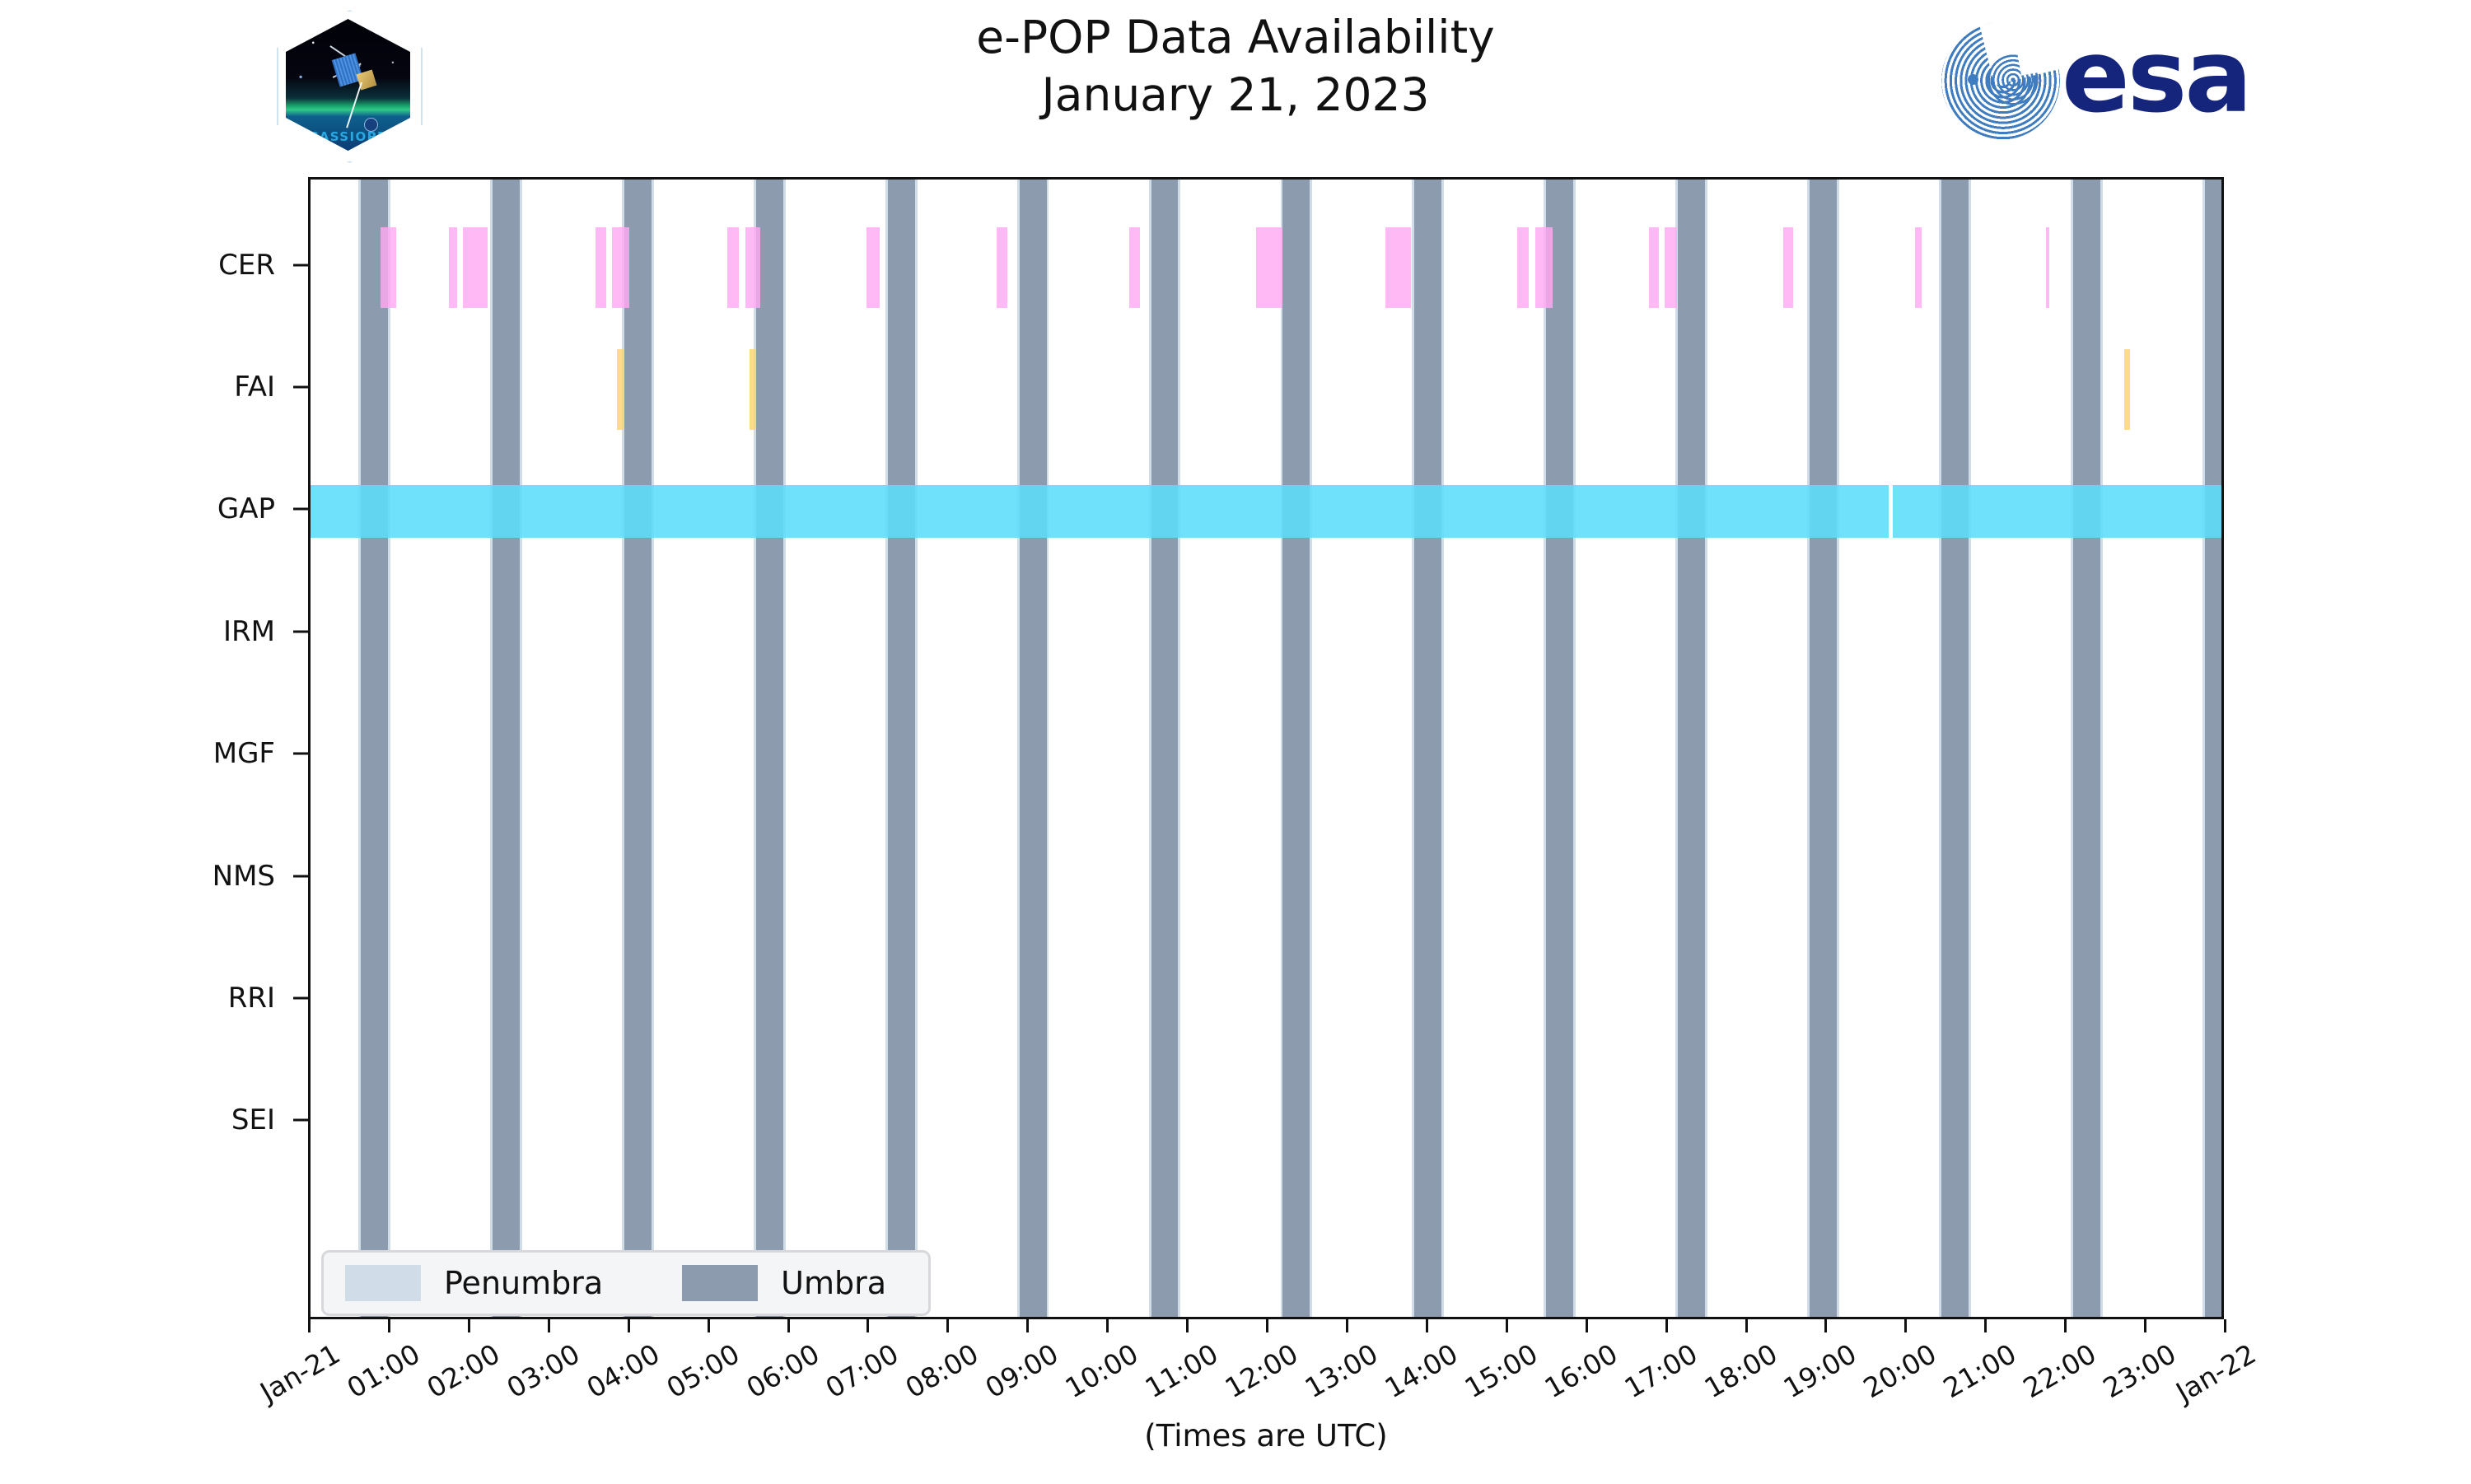 Image resolution: width=2471 pixels, height=1484 pixels. Describe the element at coordinates (371, 125) in the screenshot. I see `csa-badge-icon` at that location.